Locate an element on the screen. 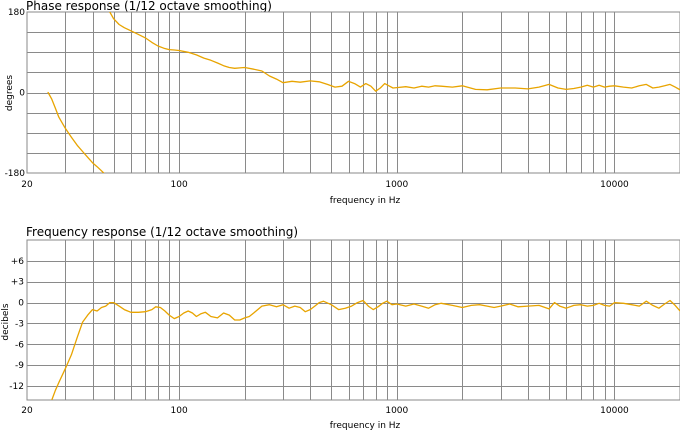  frequency-x-ticks: 20 100 1000 10000 is located at coordinates (325, 411).